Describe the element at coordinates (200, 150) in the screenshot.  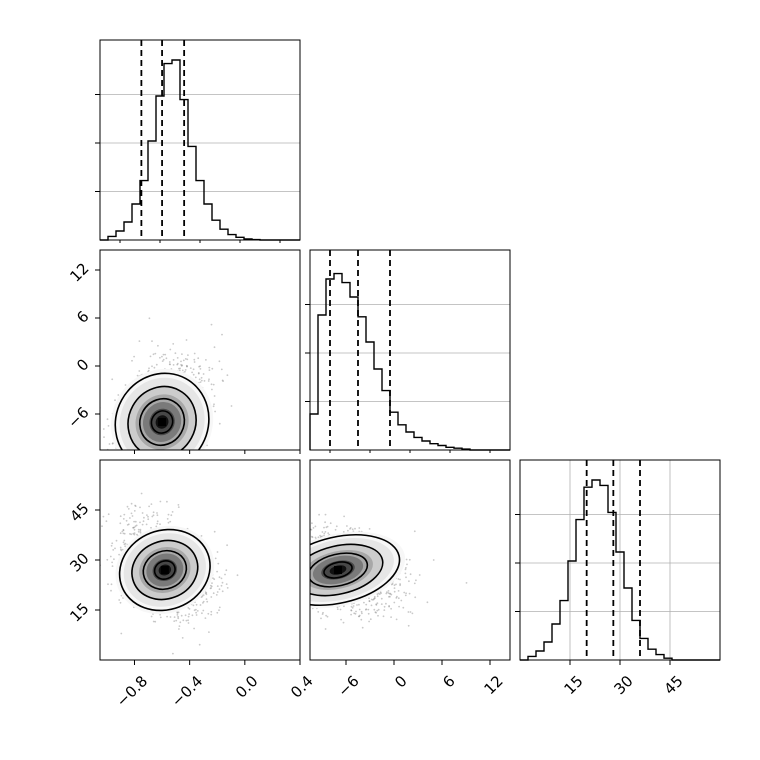
I see `histogram-bars` at that location.